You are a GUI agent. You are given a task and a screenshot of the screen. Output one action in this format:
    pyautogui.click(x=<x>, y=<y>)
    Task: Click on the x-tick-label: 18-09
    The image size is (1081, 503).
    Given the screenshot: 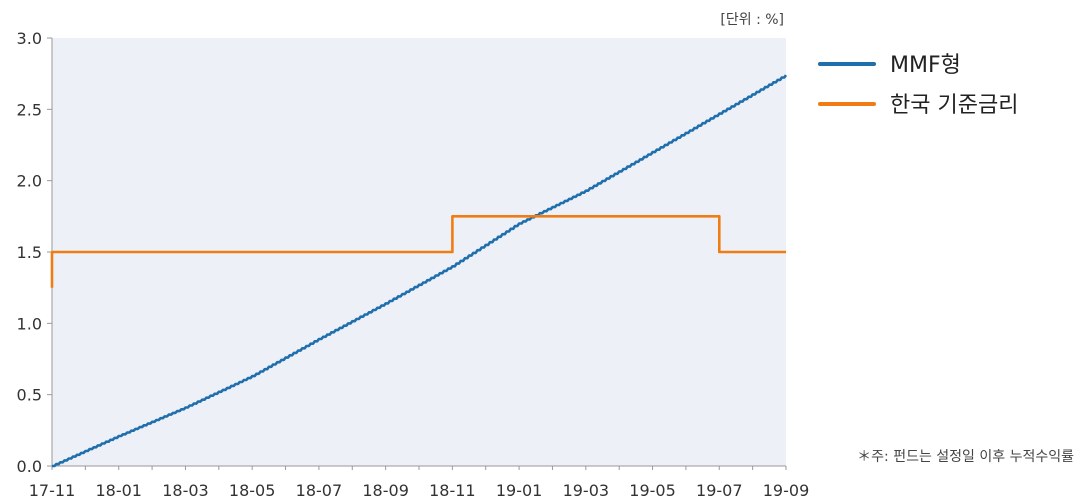 What is the action you would take?
    pyautogui.click(x=385, y=490)
    